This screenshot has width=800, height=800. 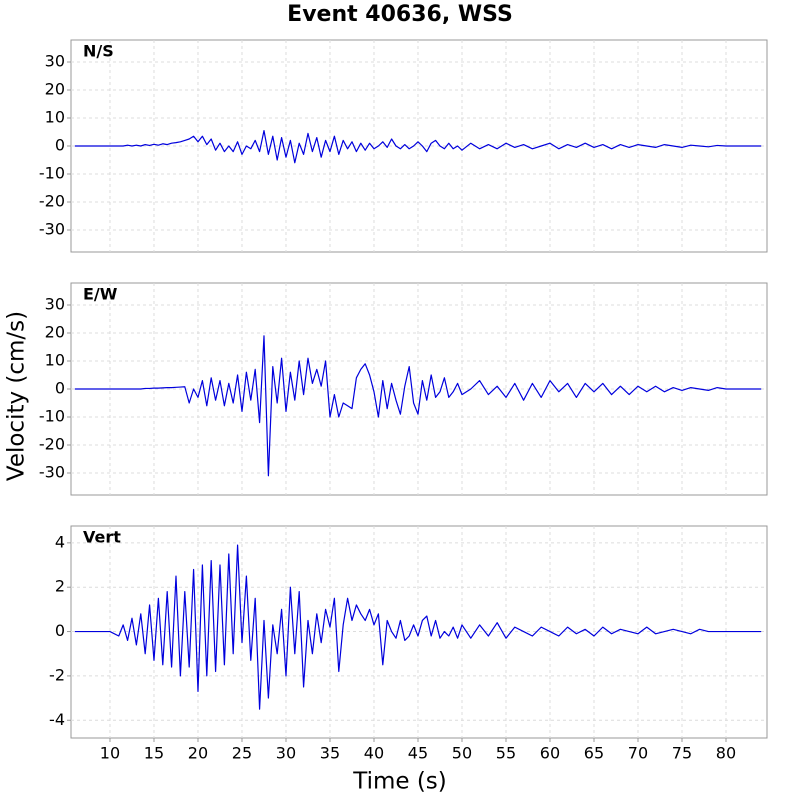 I want to click on x-tick-label: 80, so click(x=726, y=753).